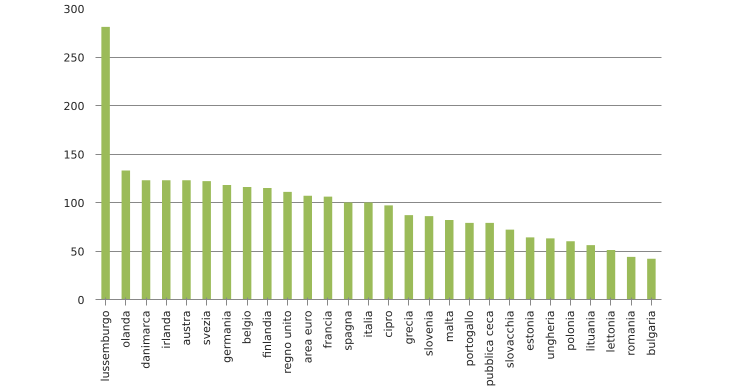 Image resolution: width=740 pixels, height=389 pixels. I want to click on x-tick-label: svezia, so click(207, 328).